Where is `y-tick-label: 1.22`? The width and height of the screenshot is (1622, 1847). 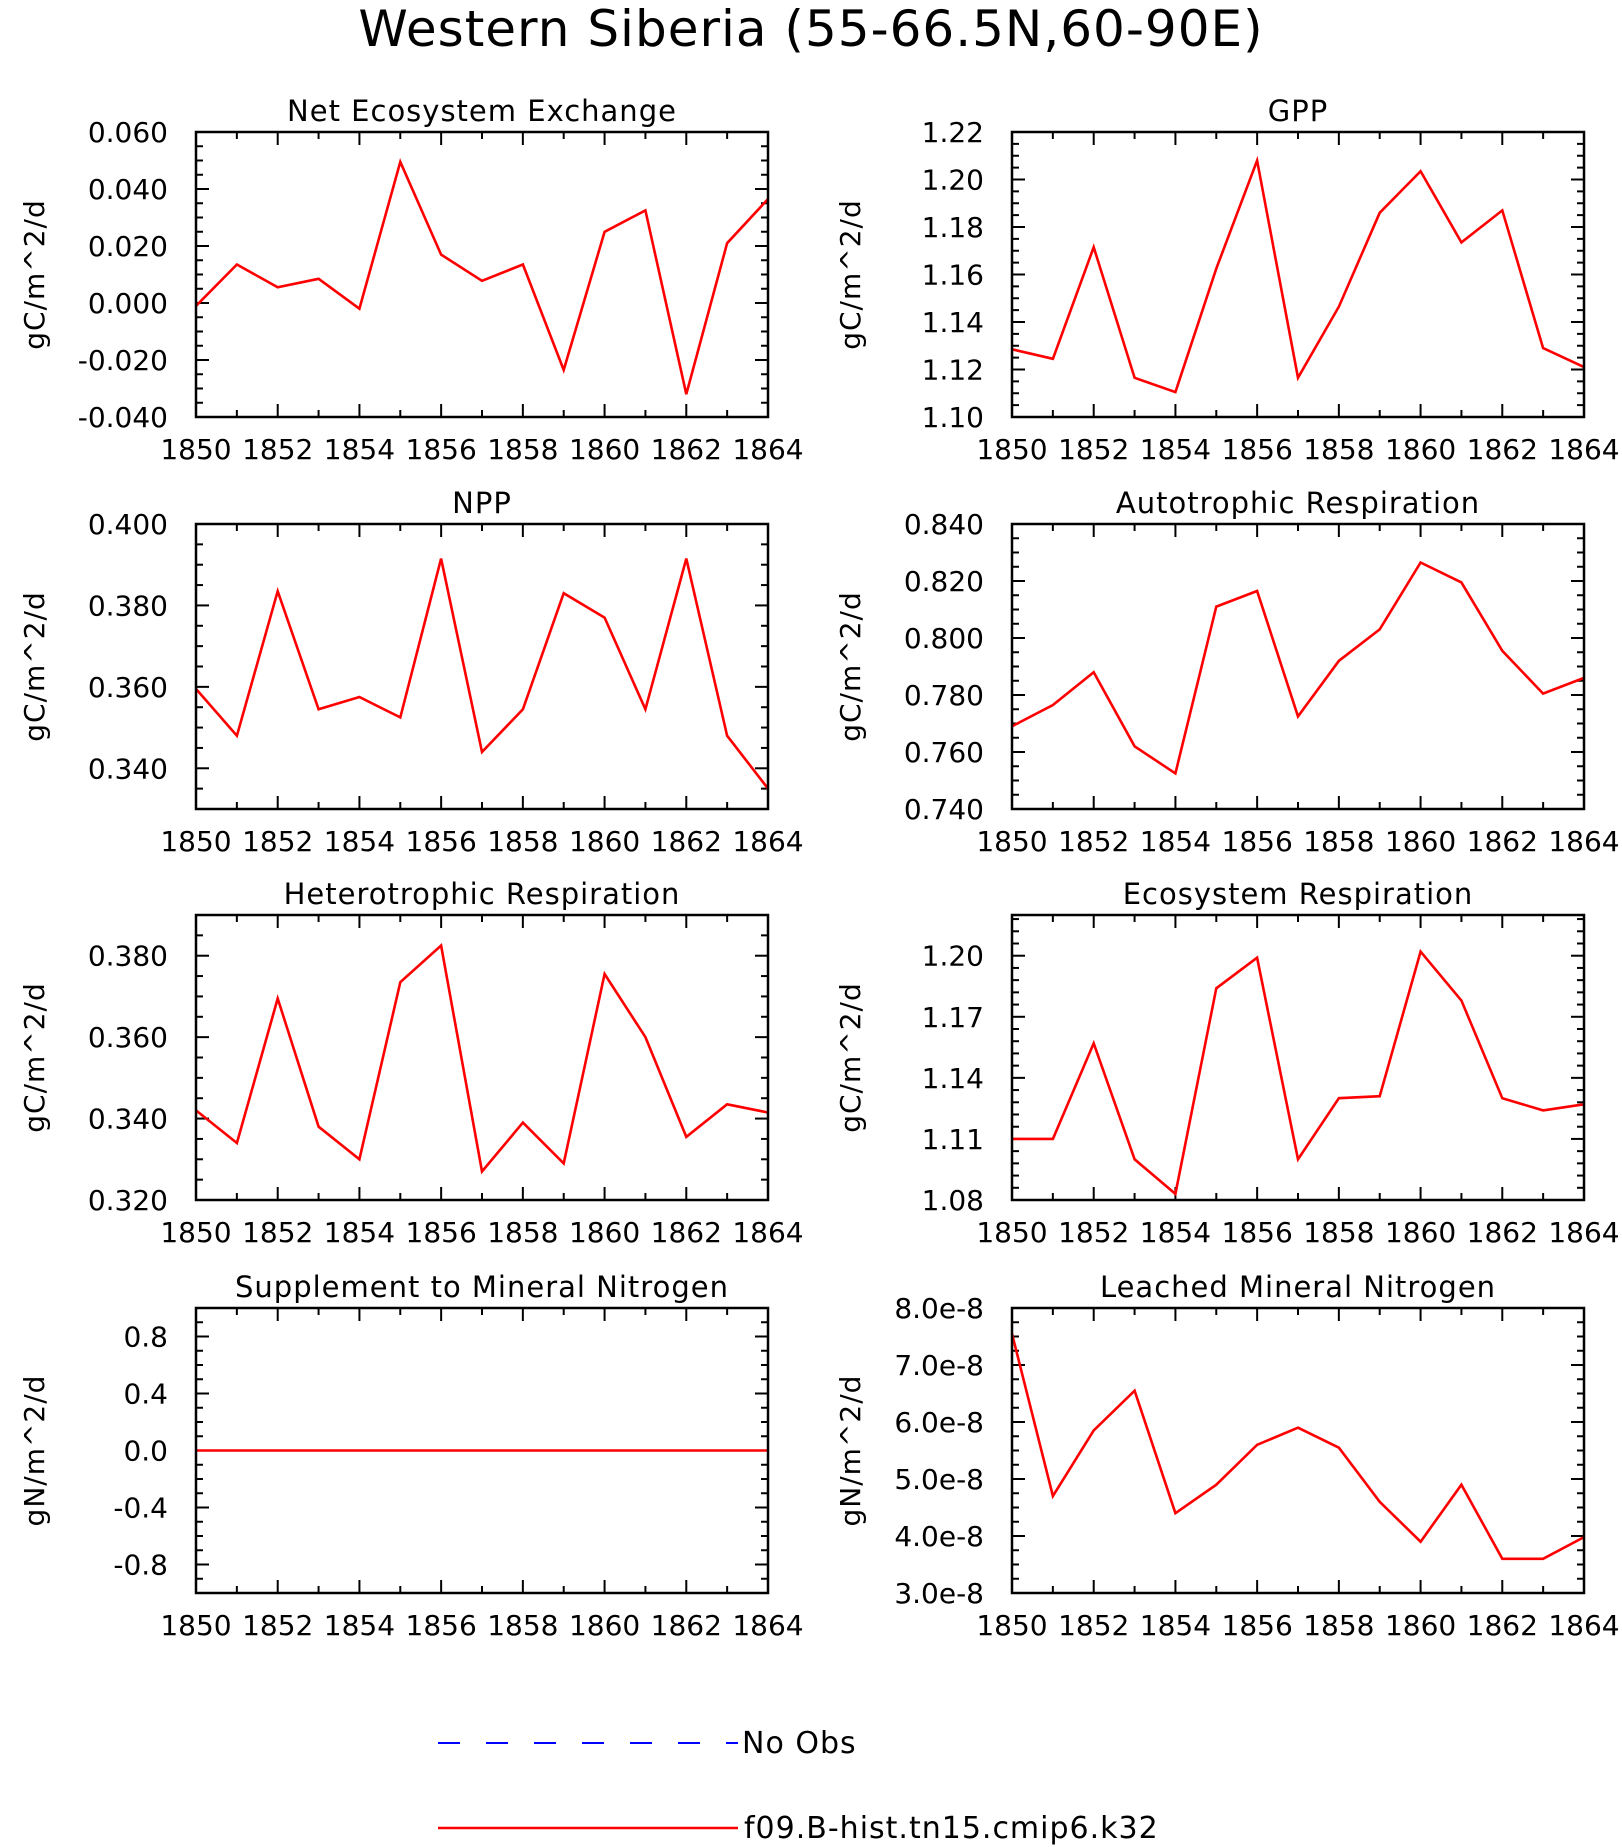 y-tick-label: 1.22 is located at coordinates (953, 132).